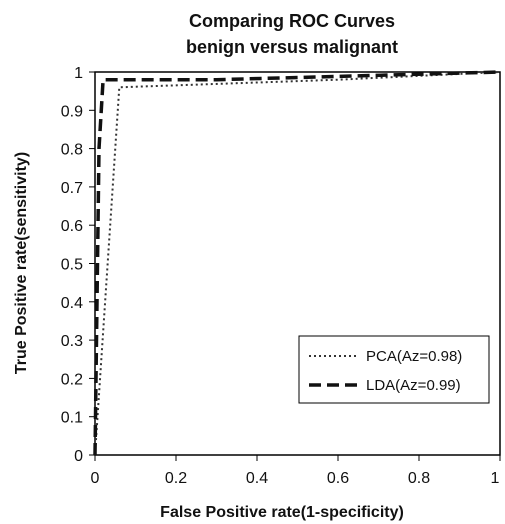  What do you see at coordinates (72, 418) in the screenshot?
I see `y-tick-label: 0.1` at bounding box center [72, 418].